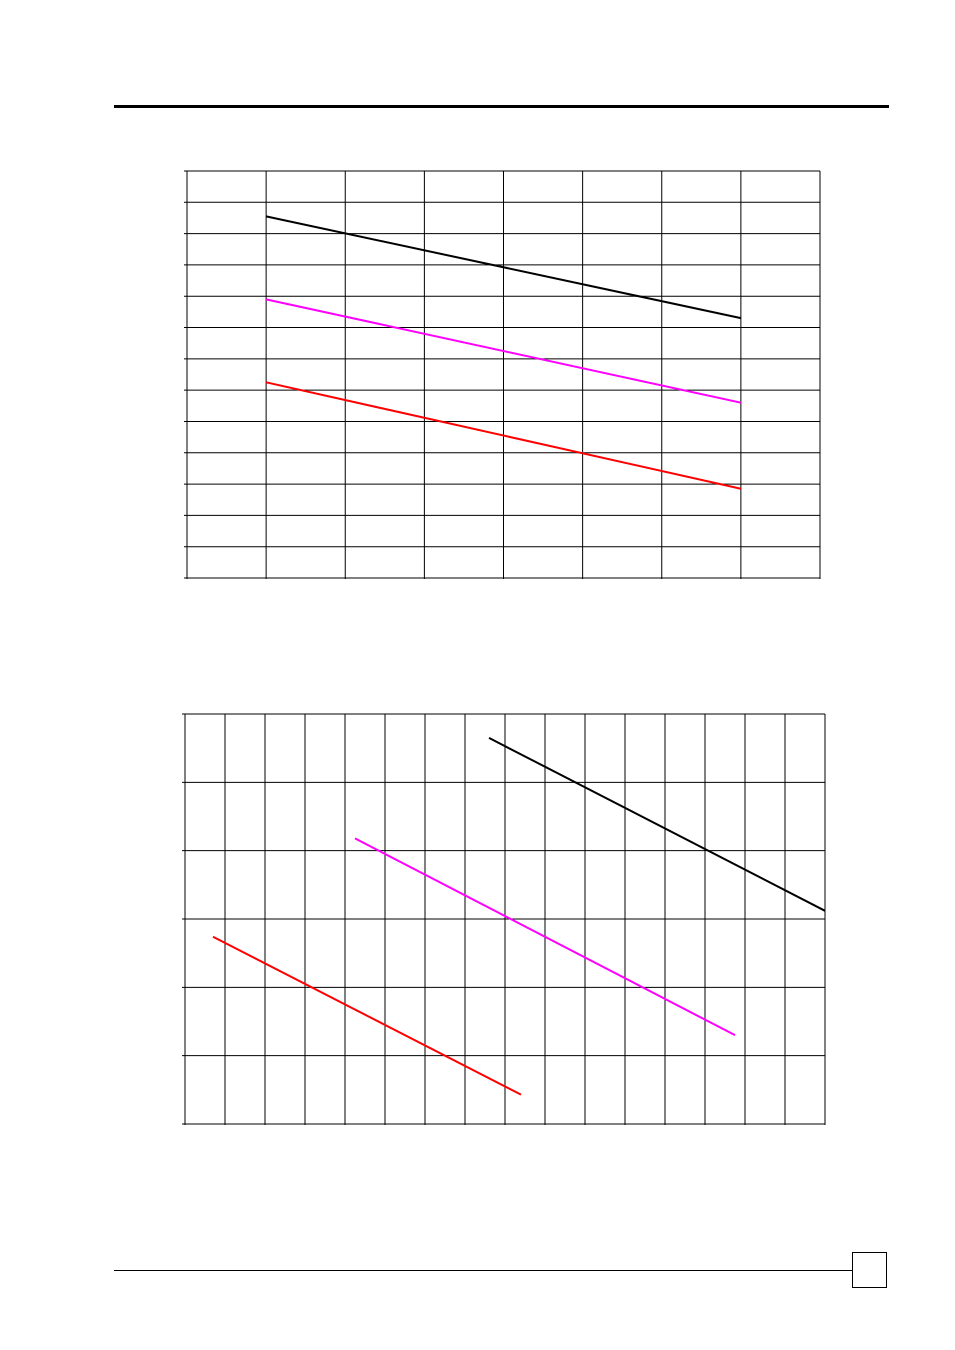  I want to click on bottom-rule, so click(483, 1270).